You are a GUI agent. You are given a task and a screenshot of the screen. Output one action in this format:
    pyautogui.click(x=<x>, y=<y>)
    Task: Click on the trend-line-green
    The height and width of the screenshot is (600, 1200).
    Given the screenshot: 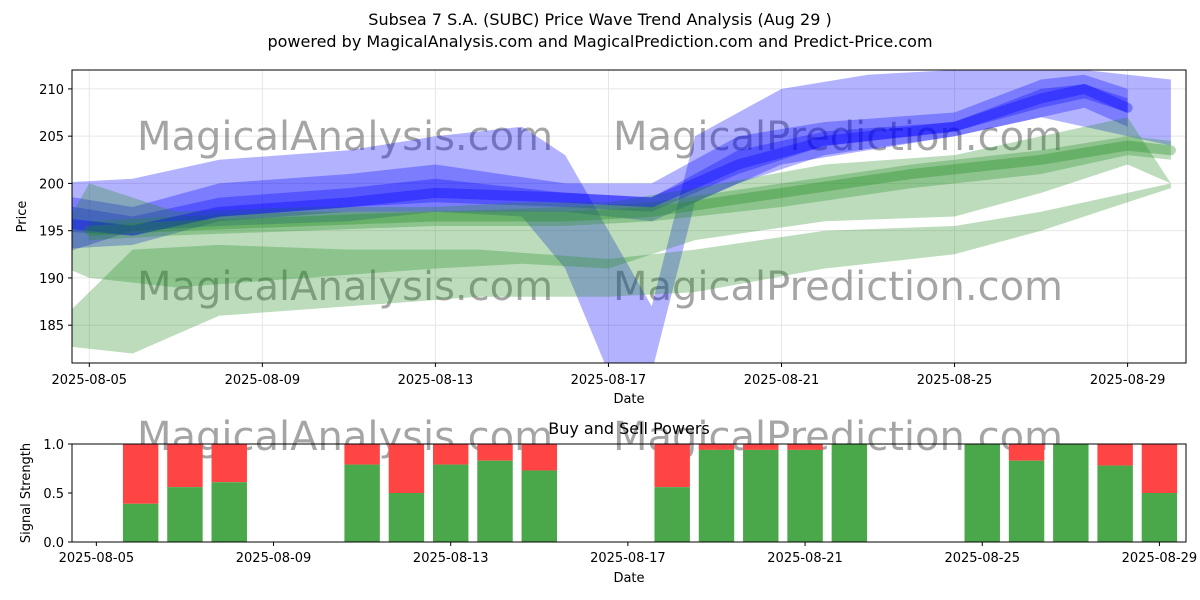 What is the action you would take?
    pyautogui.click(x=630, y=188)
    